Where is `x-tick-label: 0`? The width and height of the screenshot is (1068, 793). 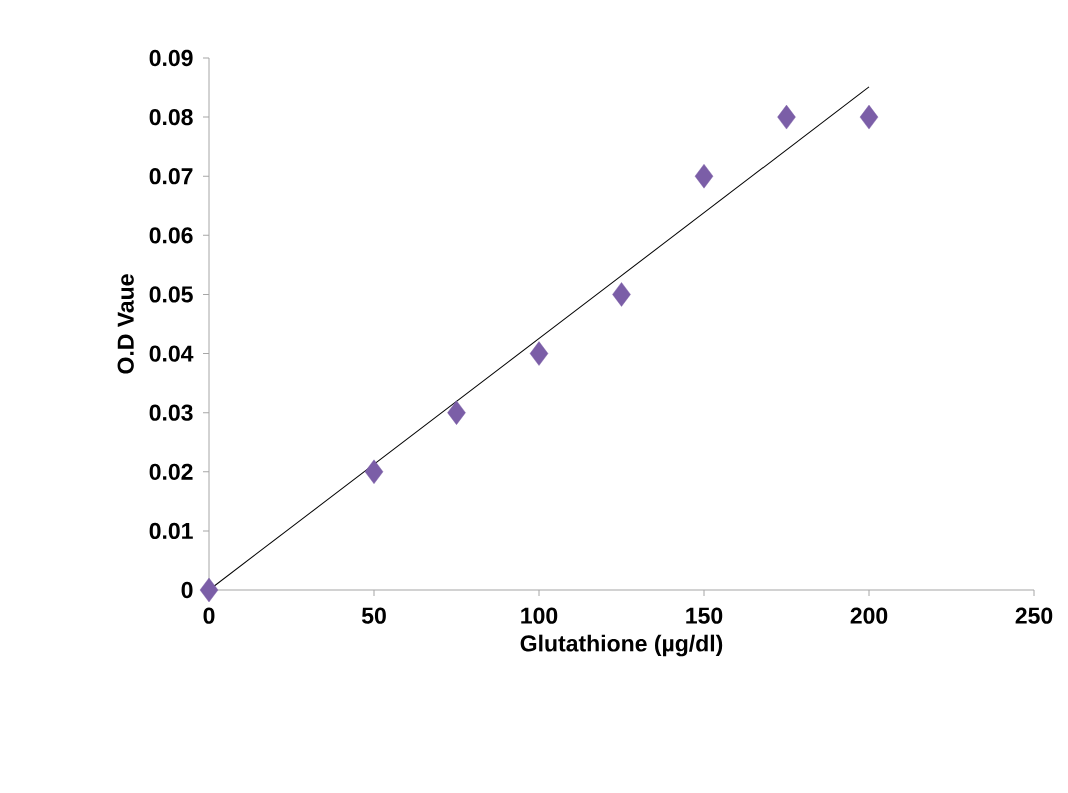 x-tick-label: 0 is located at coordinates (209, 615).